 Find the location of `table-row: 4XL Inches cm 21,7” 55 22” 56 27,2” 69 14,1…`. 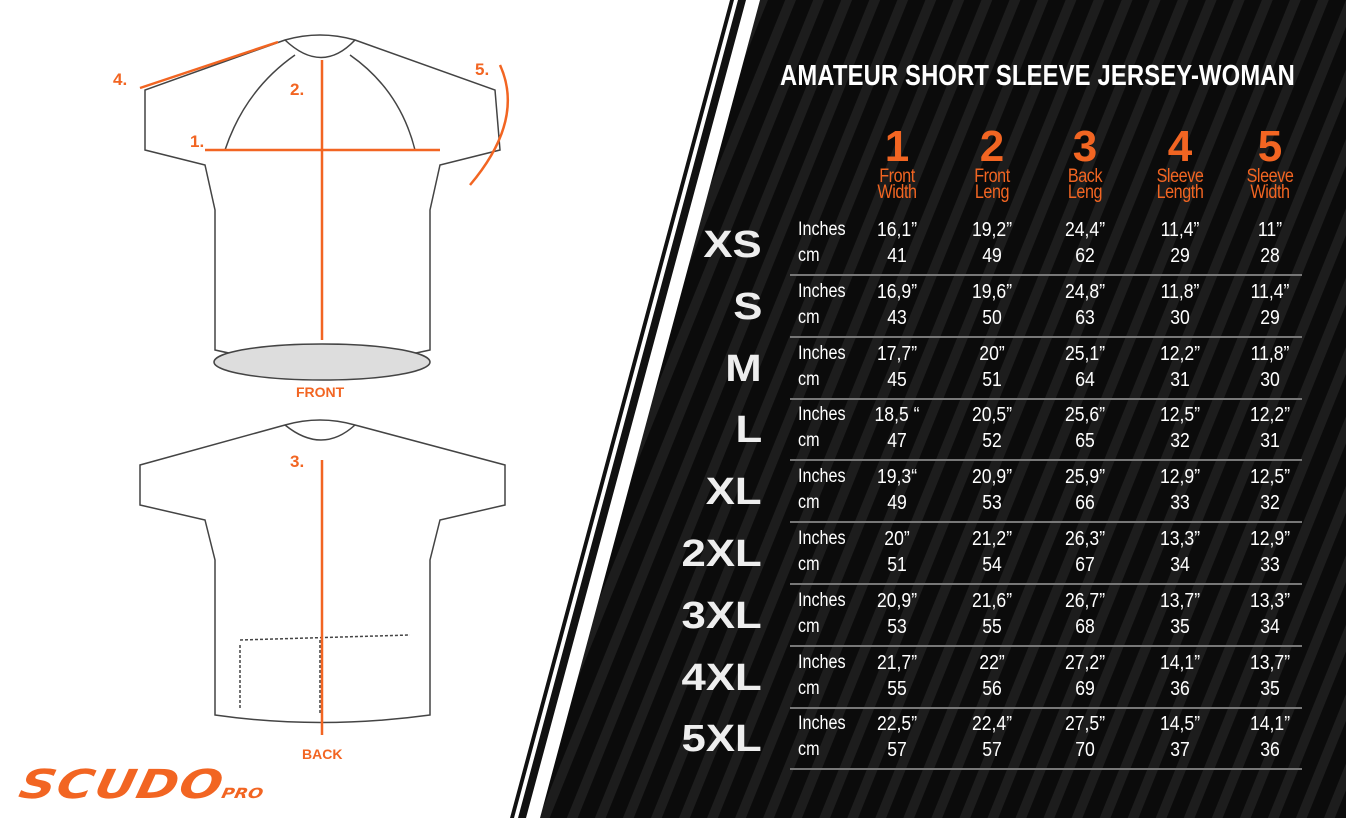

table-row: 4XL Inches cm 21,7” 55 22” 56 27,2” 69 14,1… is located at coordinates (992, 678).